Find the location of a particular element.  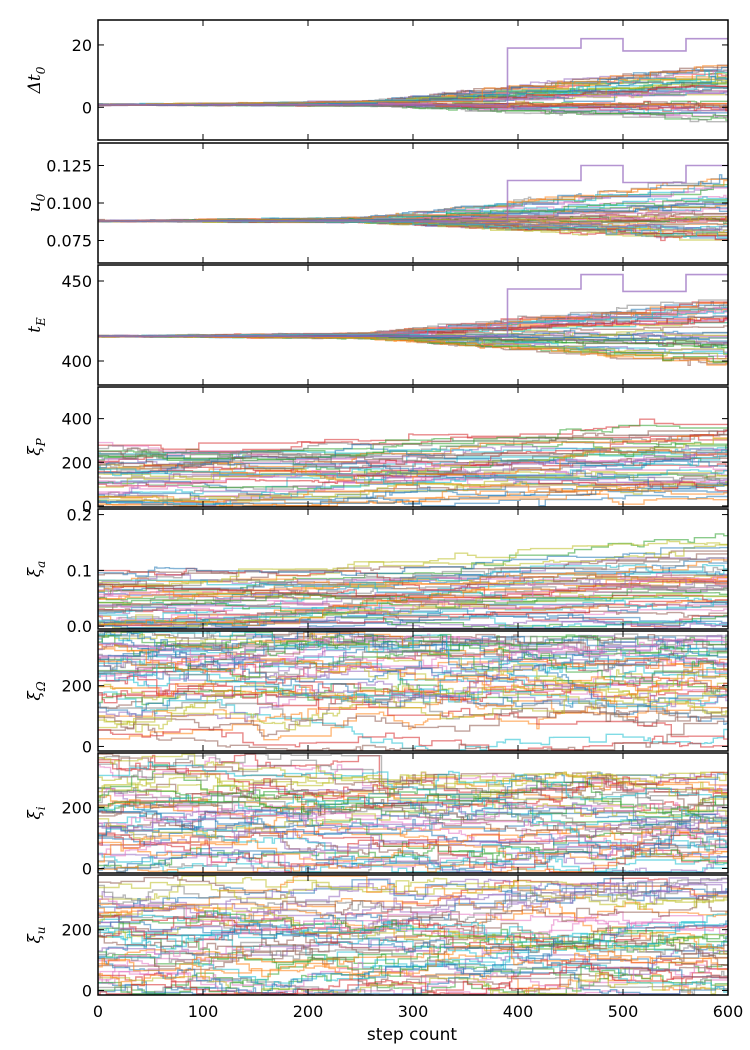

x-tick-label: 100 is located at coordinates (203, 1011).